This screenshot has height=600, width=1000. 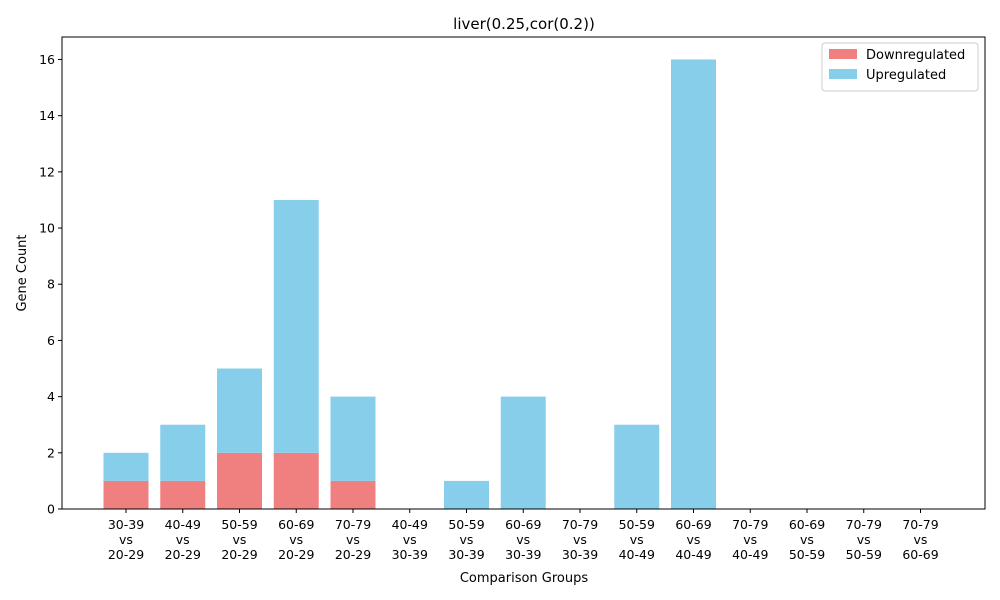 I want to click on y-tick-label: 14, so click(x=47, y=115).